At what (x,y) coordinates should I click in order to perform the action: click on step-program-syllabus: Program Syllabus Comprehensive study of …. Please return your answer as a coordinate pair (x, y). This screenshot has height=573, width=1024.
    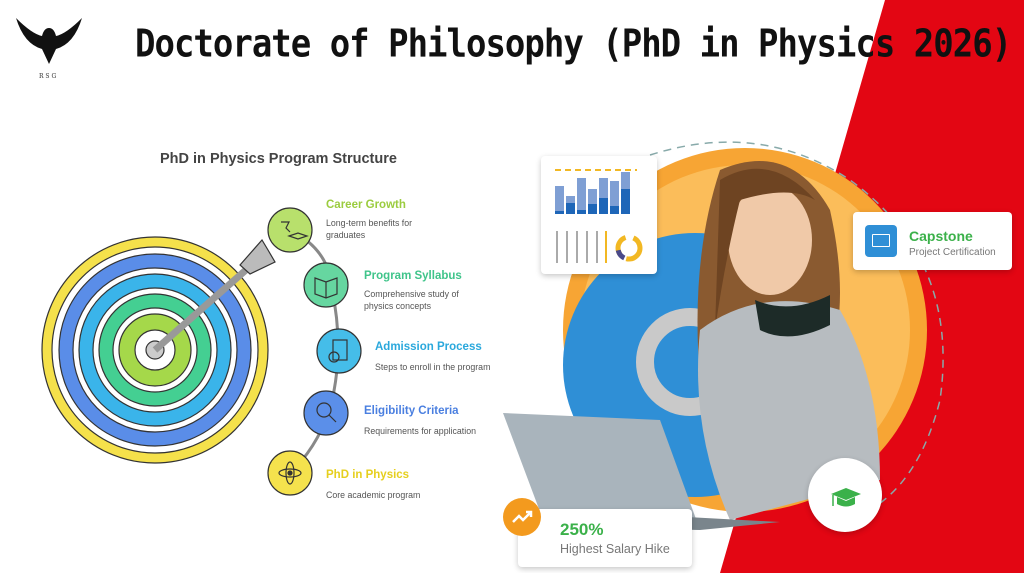
    Looking at the image, I should click on (419, 291).